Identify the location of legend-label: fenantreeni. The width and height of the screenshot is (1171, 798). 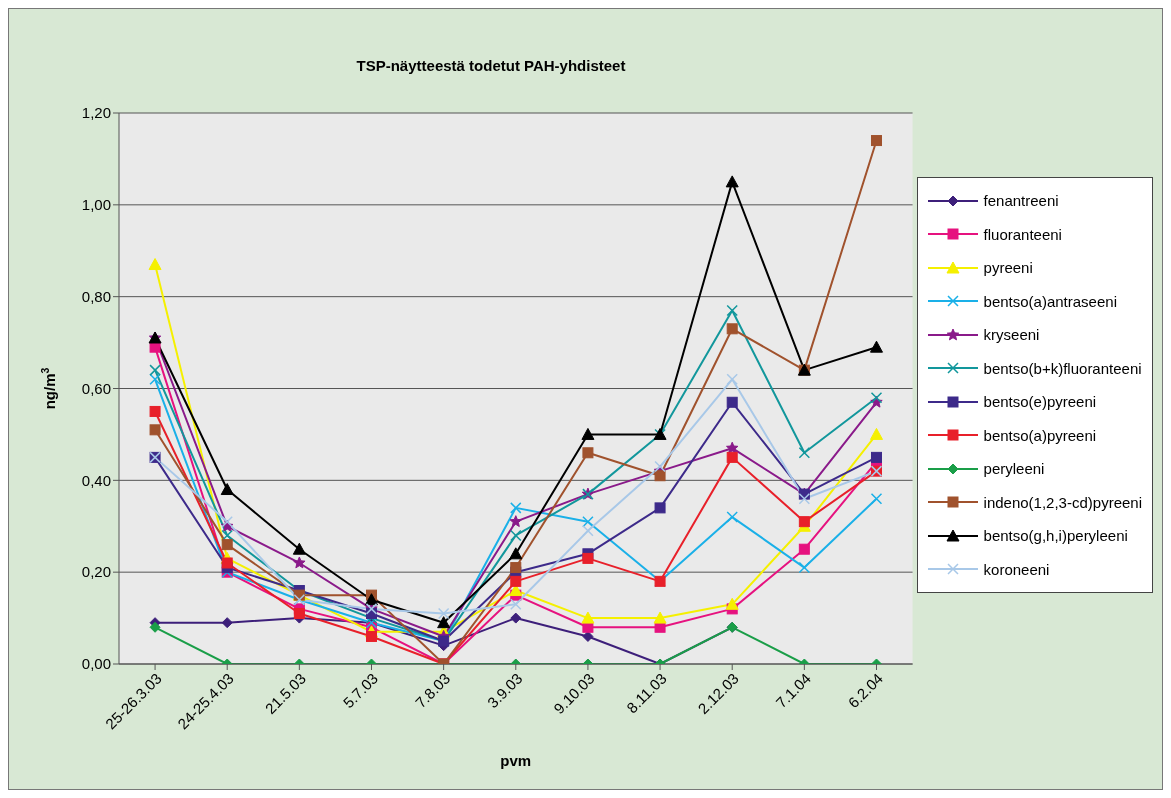
(1021, 201).